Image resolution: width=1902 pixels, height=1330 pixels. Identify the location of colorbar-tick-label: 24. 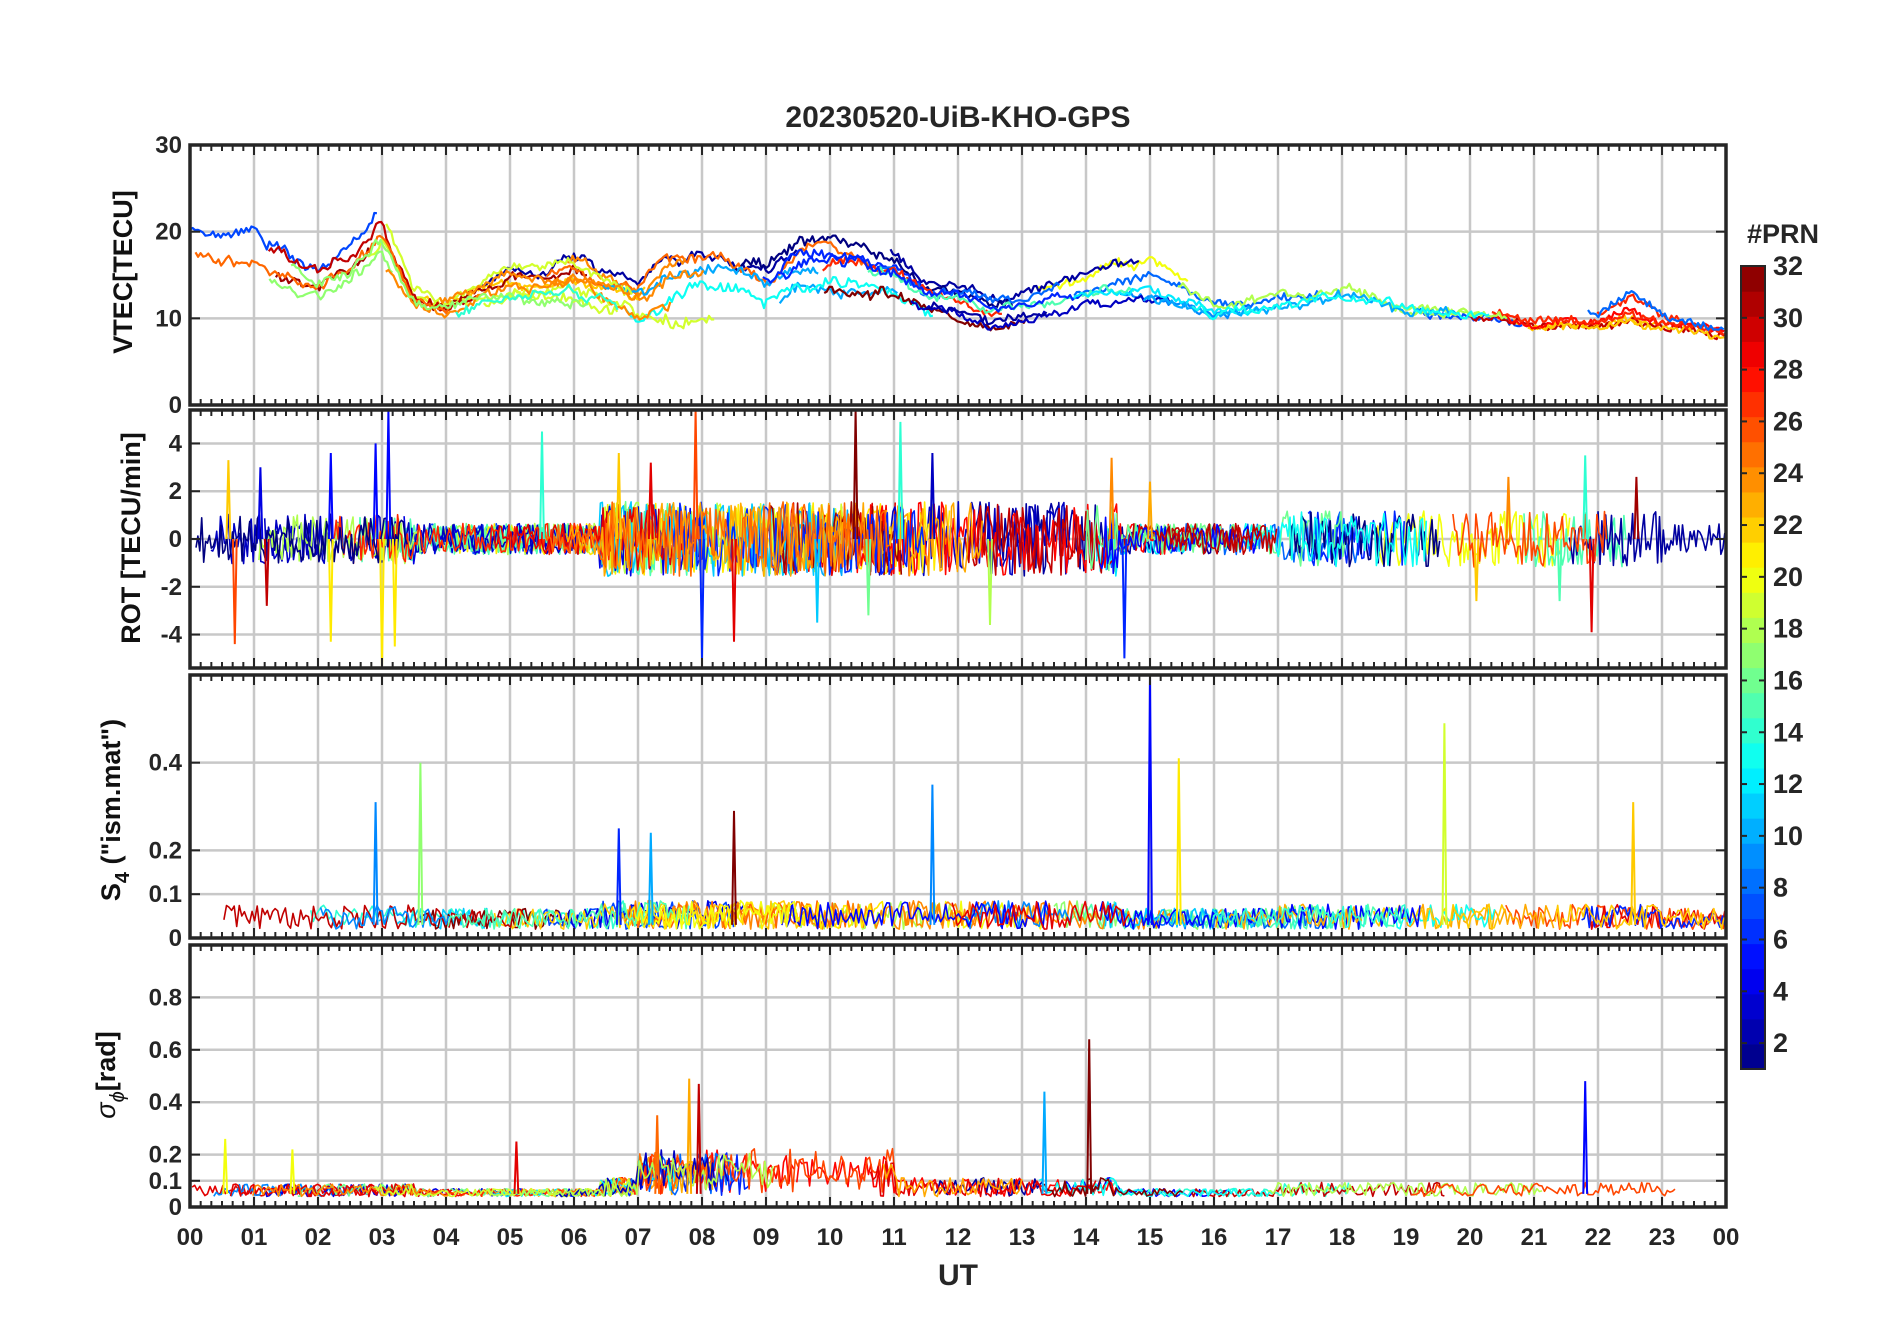
(1788, 473).